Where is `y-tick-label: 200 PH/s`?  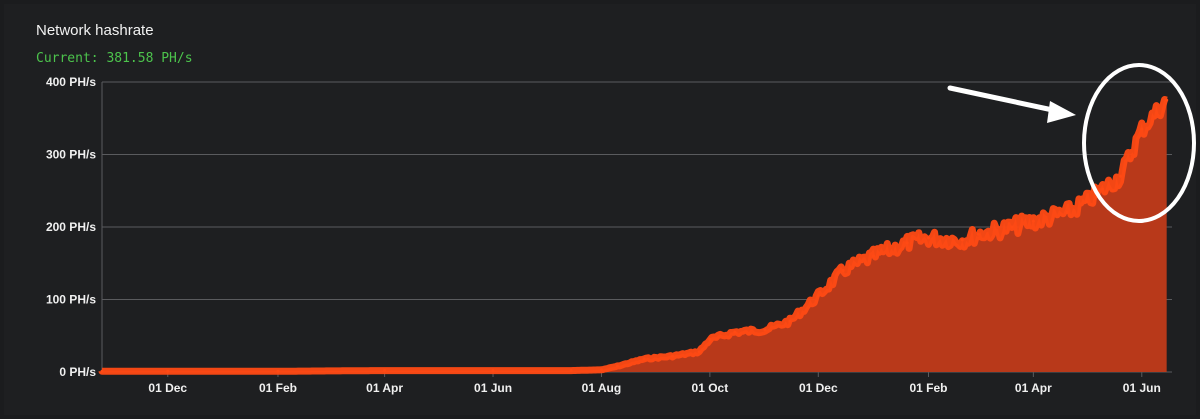
y-tick-label: 200 PH/s is located at coordinates (71, 227).